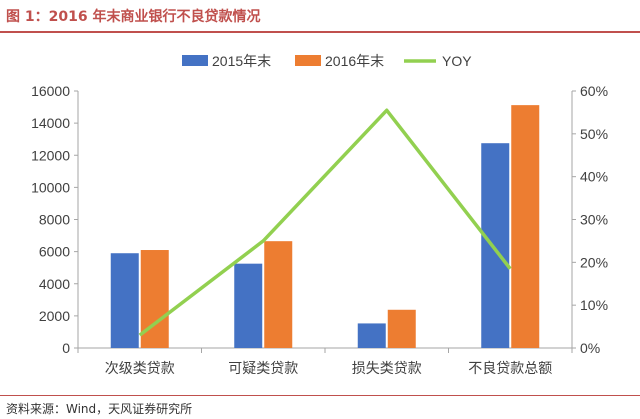 This screenshot has width=640, height=419. What do you see at coordinates (354, 61) in the screenshot?
I see `legend-label: 2016年末` at bounding box center [354, 61].